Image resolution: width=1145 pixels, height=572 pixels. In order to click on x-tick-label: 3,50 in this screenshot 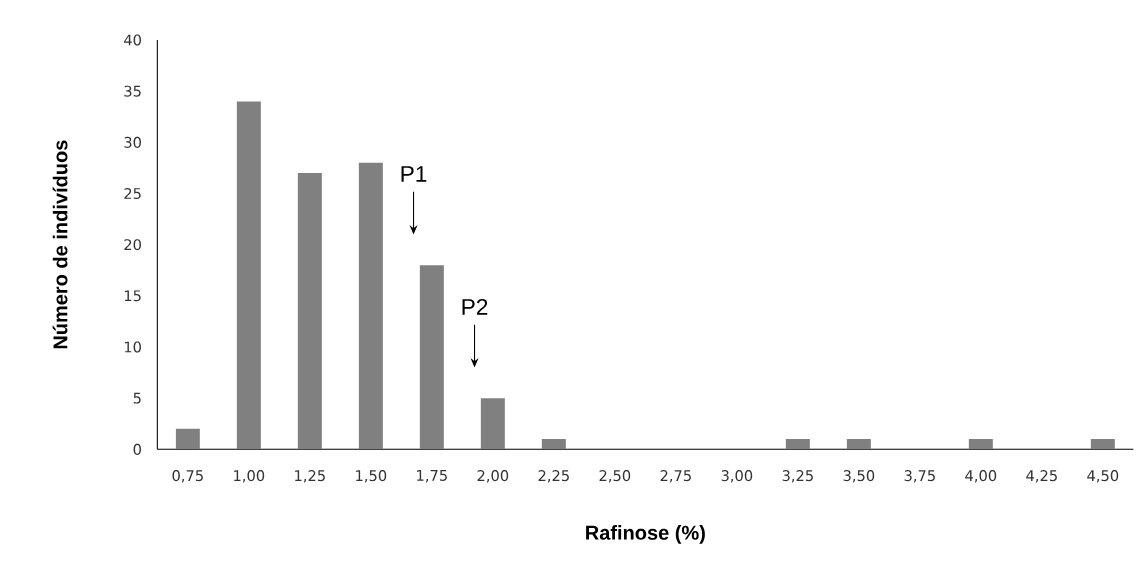, I will do `click(859, 476)`.